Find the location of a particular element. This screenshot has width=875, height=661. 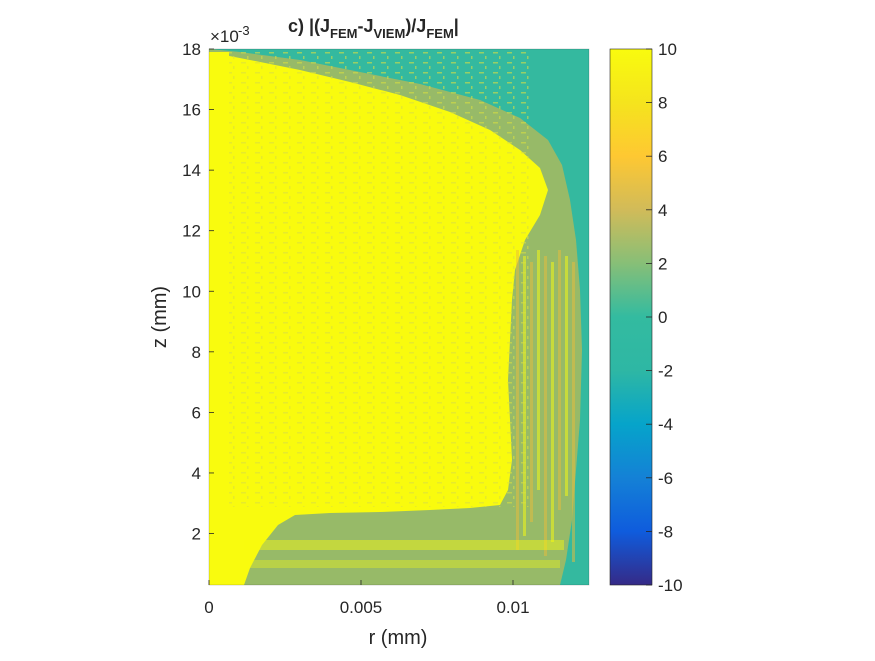

y-tick-label: 12 is located at coordinates (191, 231).